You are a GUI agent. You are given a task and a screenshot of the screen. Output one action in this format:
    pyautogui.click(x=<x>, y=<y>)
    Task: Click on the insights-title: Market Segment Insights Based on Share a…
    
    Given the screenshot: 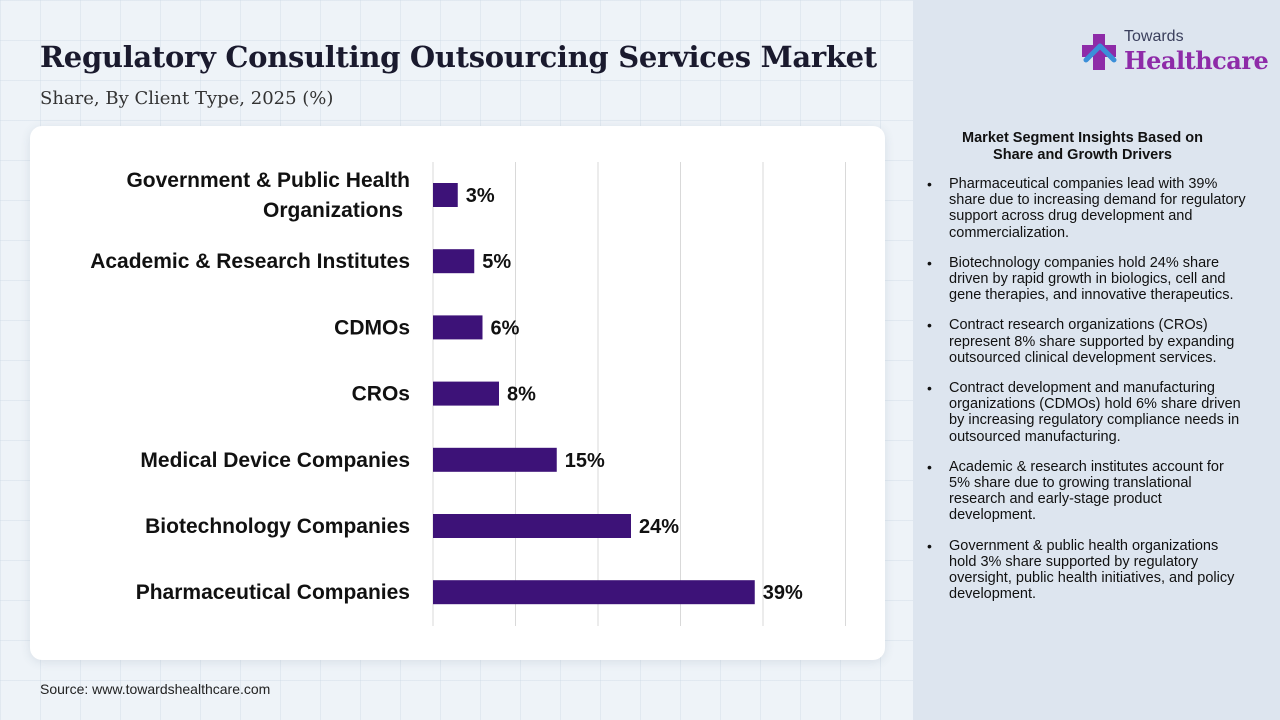 What is the action you would take?
    pyautogui.click(x=1082, y=146)
    